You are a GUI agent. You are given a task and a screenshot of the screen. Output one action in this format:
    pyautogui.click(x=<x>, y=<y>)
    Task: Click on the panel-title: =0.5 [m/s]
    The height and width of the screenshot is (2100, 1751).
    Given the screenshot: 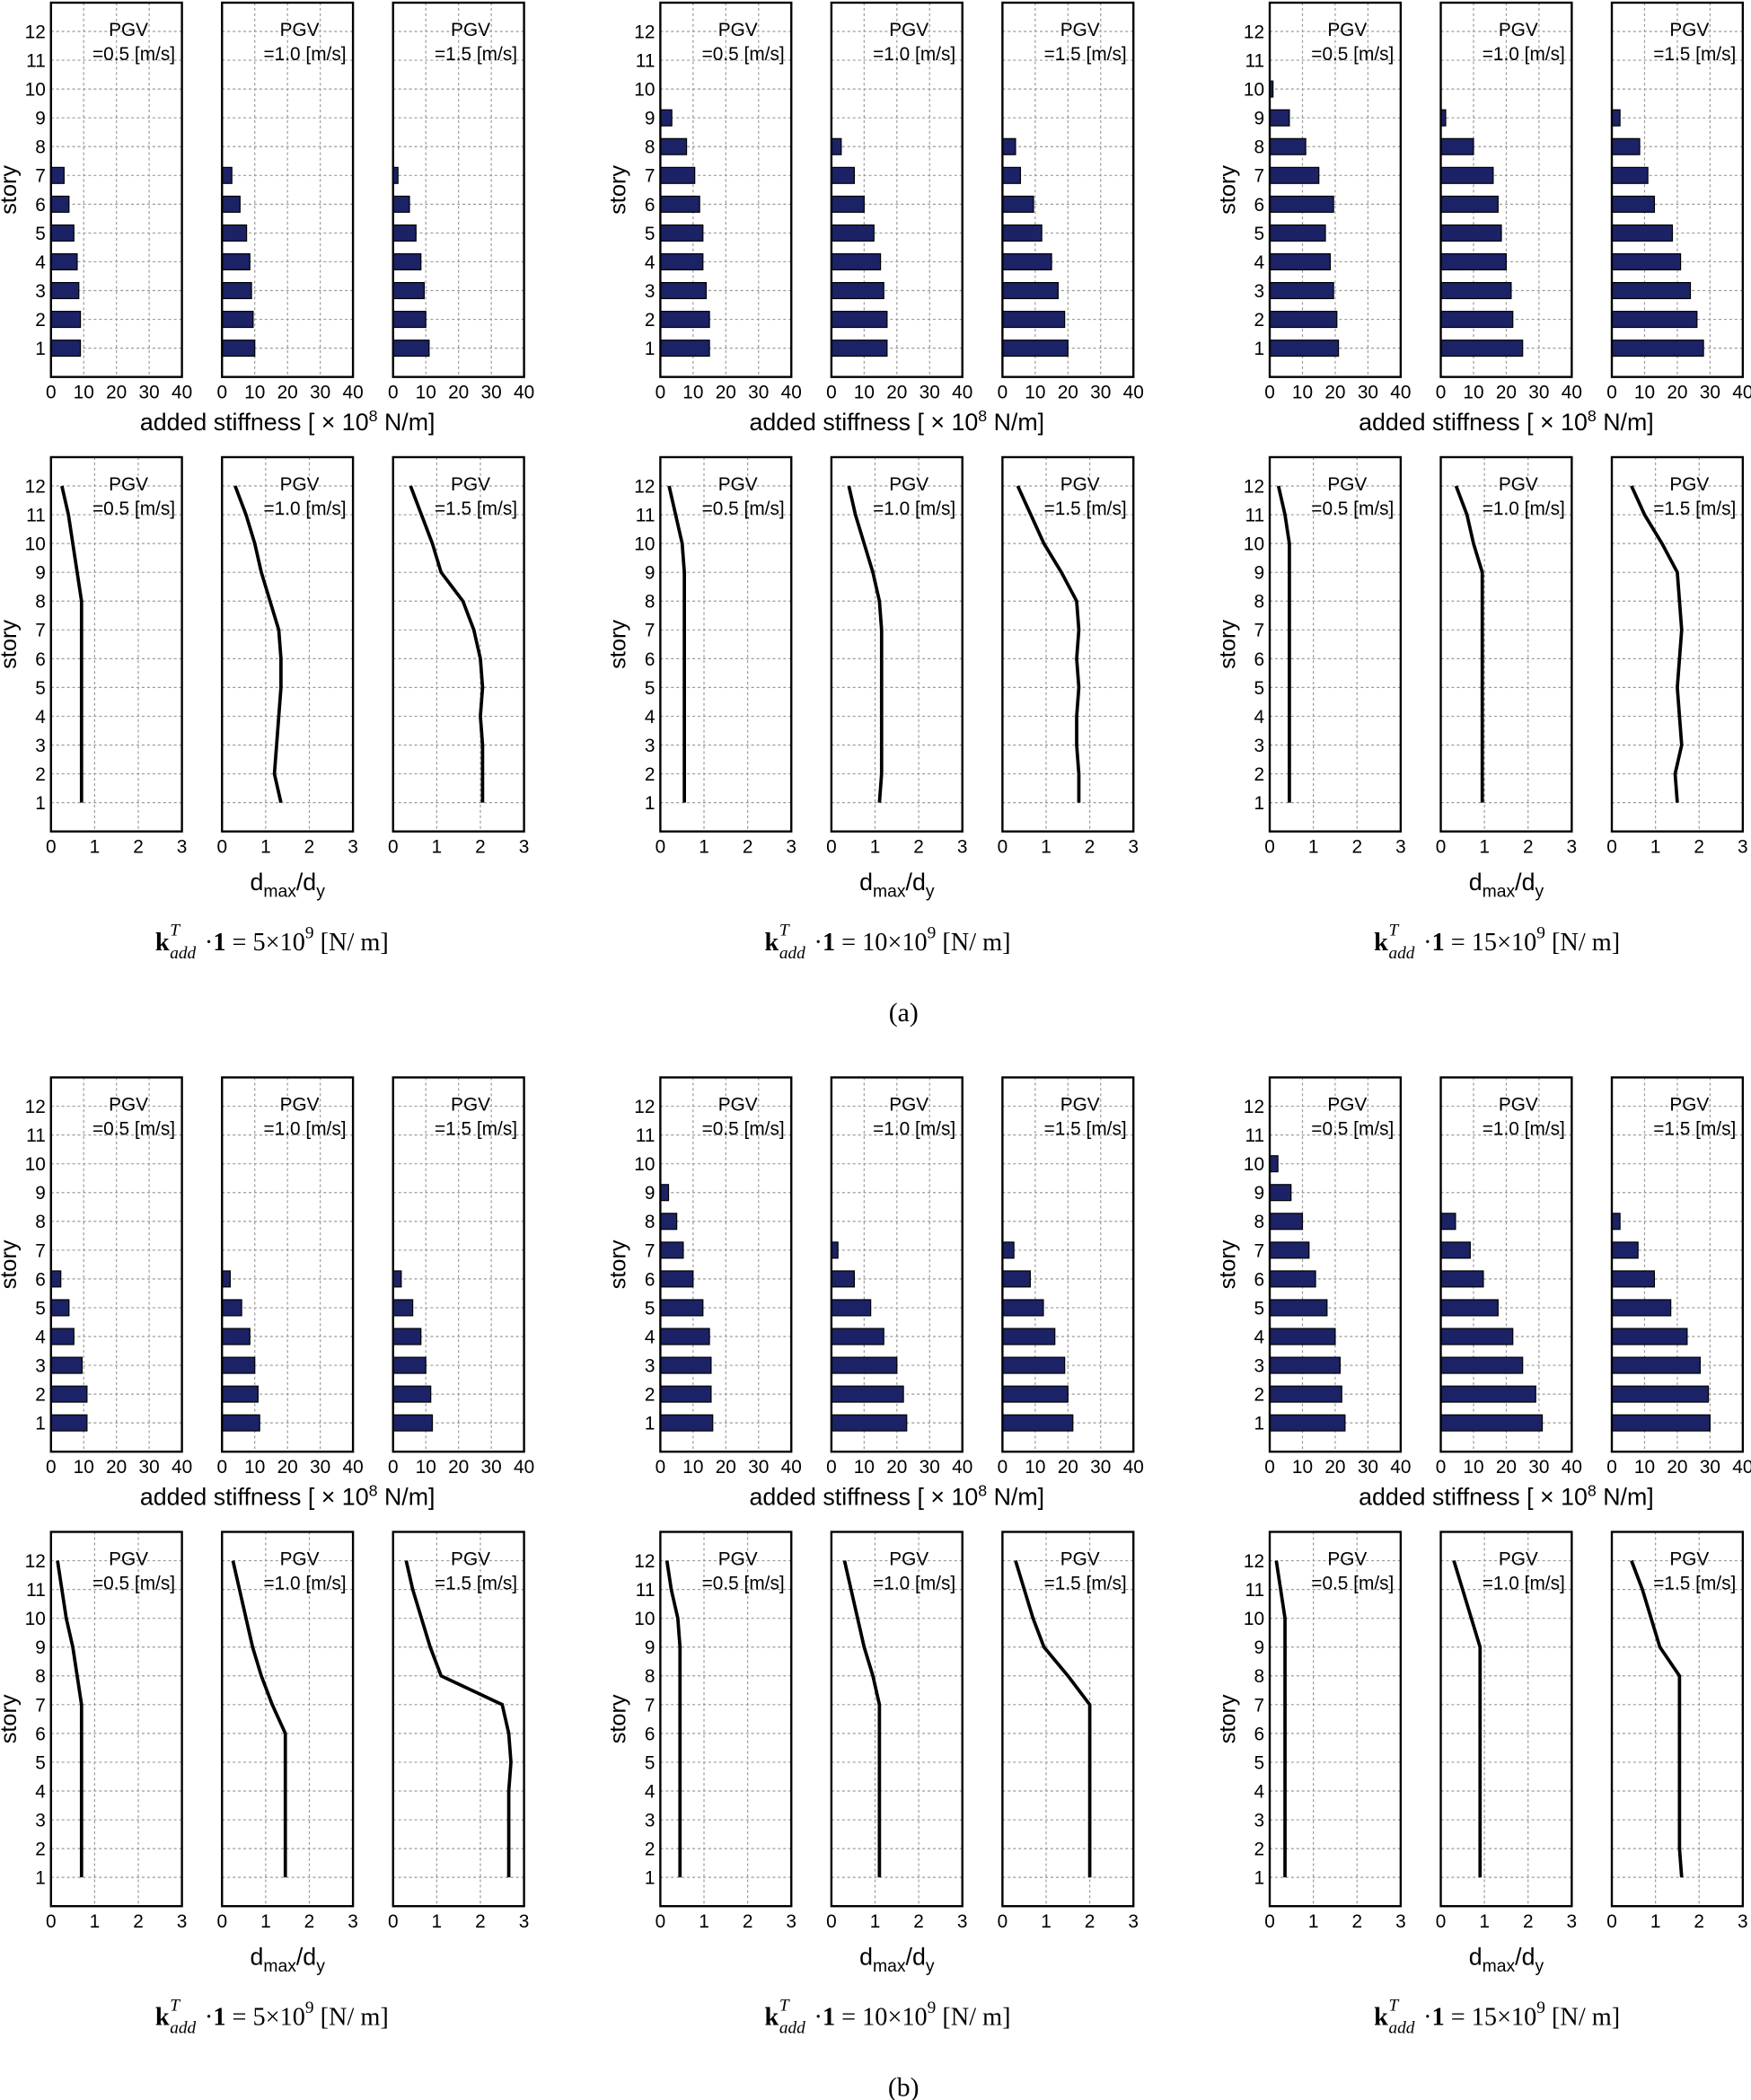 What is the action you would take?
    pyautogui.click(x=743, y=1583)
    